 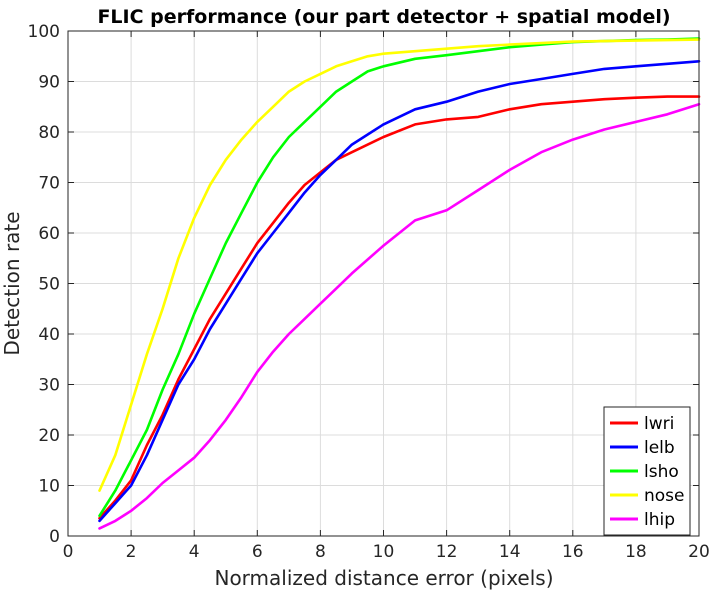 What do you see at coordinates (383, 578) in the screenshot?
I see `x-axis-label: Normalized distance error (pixels)` at bounding box center [383, 578].